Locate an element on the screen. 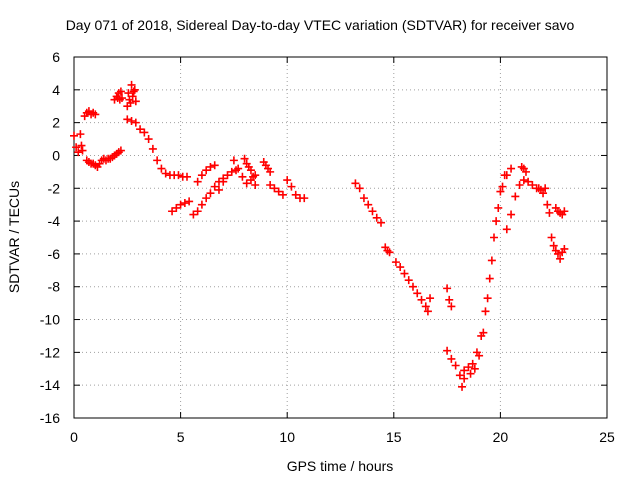 The image size is (640, 480). x-tick-label: 10 is located at coordinates (287, 437).